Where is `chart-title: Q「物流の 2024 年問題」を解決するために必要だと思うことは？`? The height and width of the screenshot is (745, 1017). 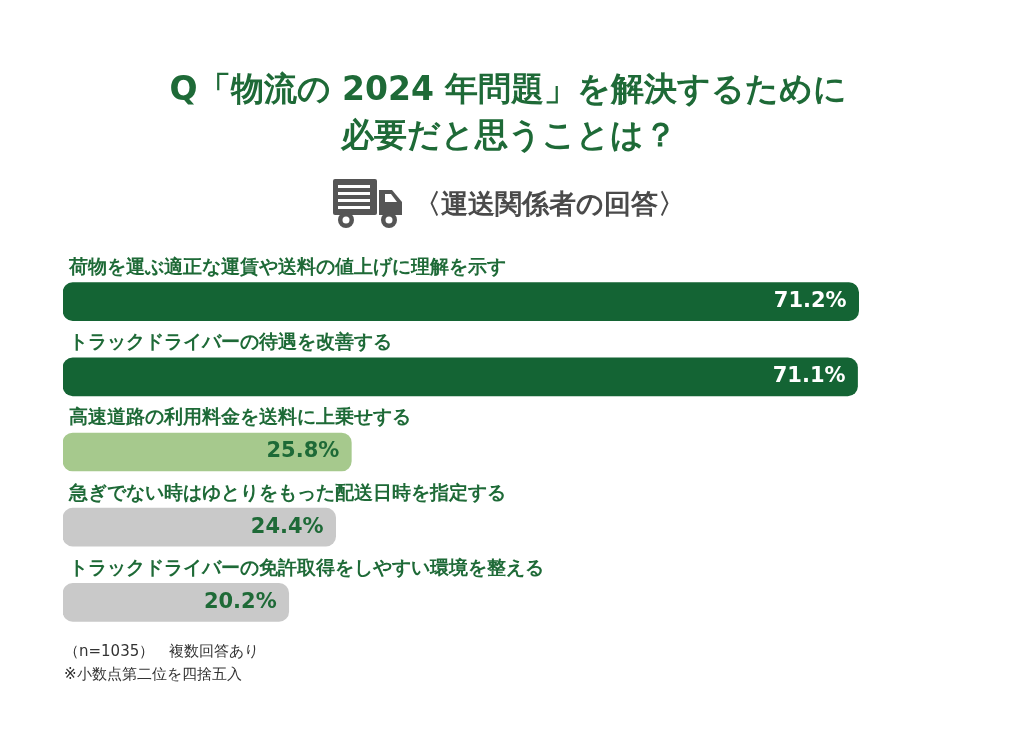 chart-title: Q「物流の 2024 年問題」を解決するために必要だと思うことは？ is located at coordinates (508, 112).